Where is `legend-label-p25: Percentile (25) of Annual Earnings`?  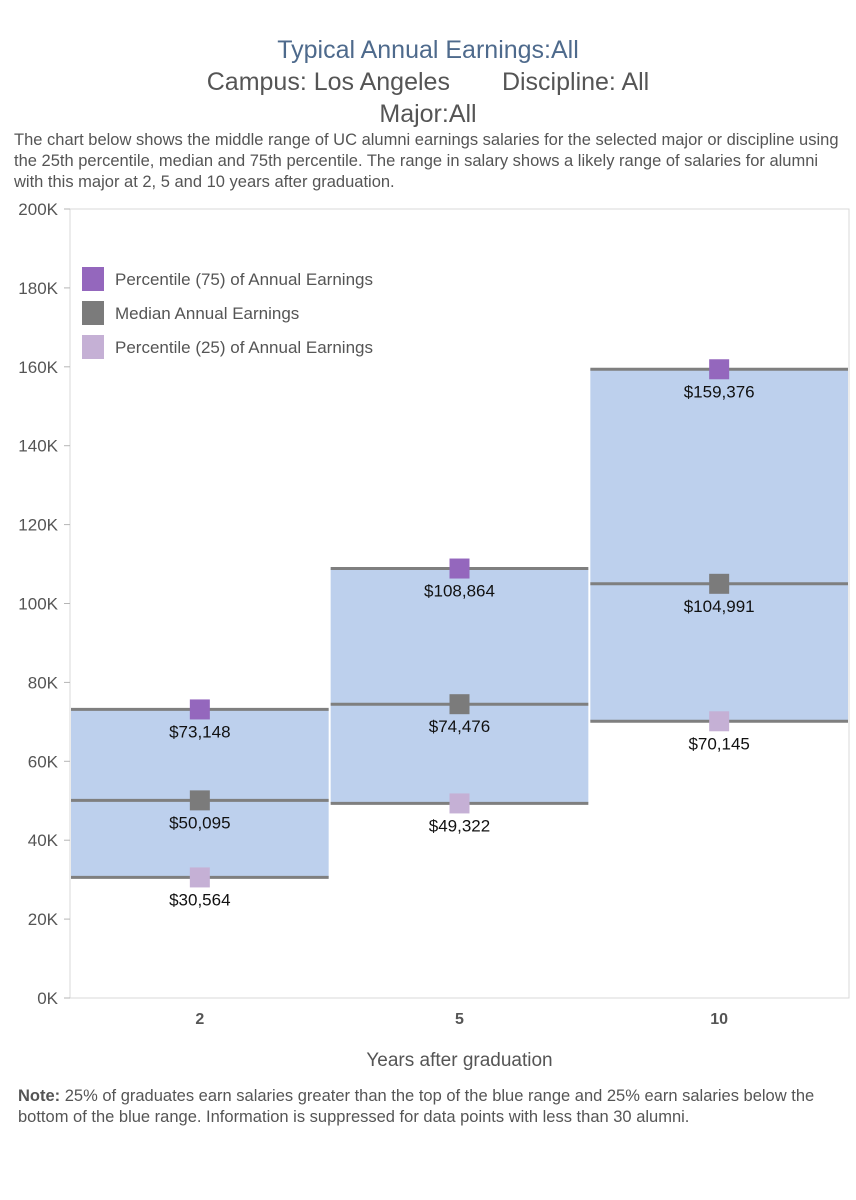 legend-label-p25: Percentile (25) of Annual Earnings is located at coordinates (244, 347).